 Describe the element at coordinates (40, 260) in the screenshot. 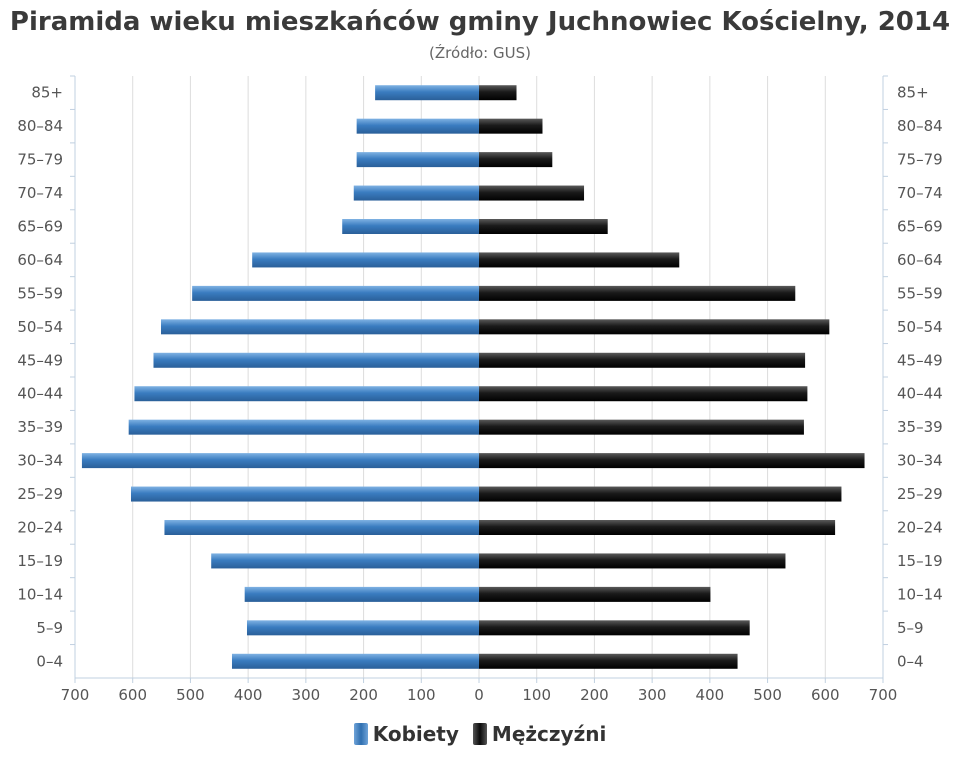

I see `age-group-label-left: 60–64` at that location.